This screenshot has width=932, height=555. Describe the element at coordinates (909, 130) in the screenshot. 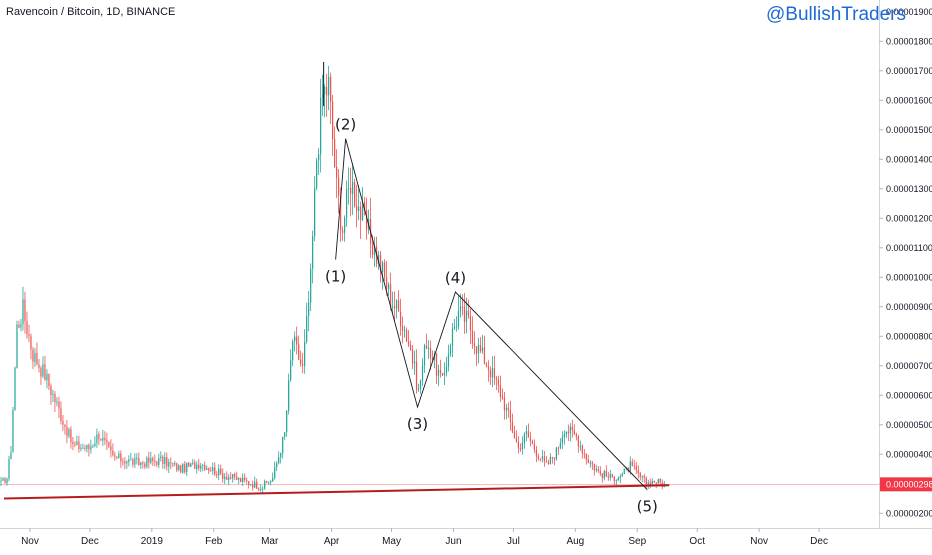

I see `price-tick-label: 0.00001500` at that location.